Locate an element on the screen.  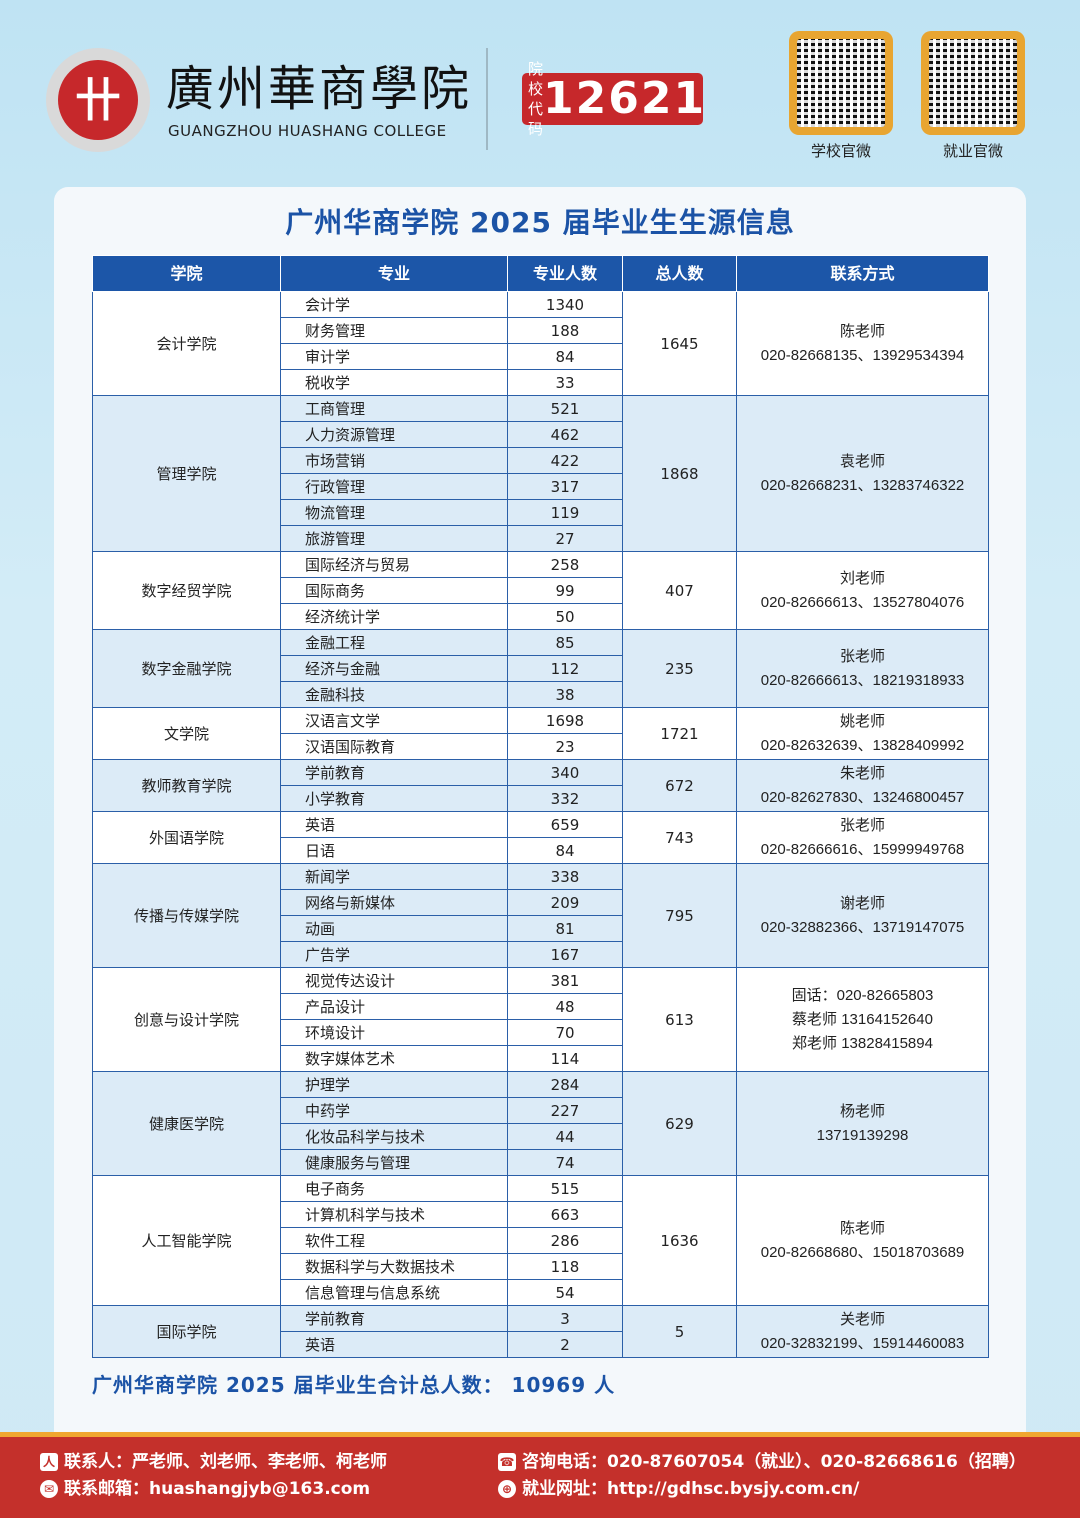
table-row: 网络与新媒体 209 is located at coordinates (541, 902).